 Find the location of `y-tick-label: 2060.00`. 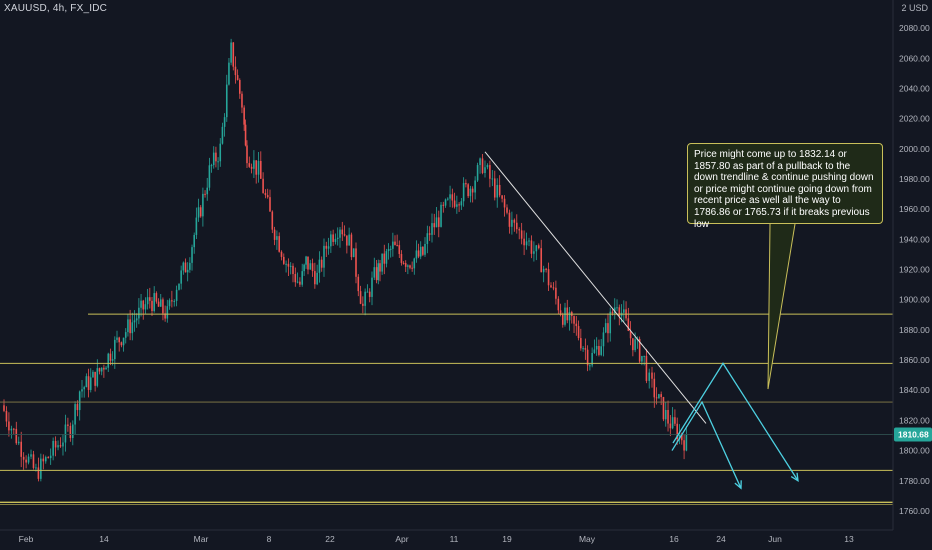

y-tick-label: 2060.00 is located at coordinates (914, 58).